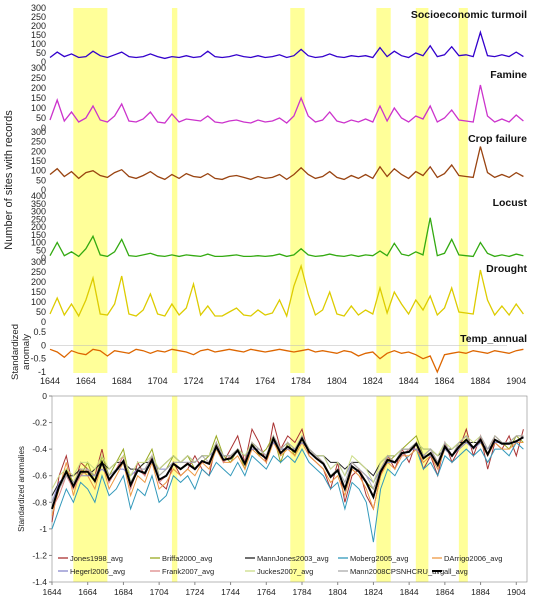  What do you see at coordinates (293, 558) in the screenshot?
I see `legend-entry: MannJones2003_avg` at bounding box center [293, 558].